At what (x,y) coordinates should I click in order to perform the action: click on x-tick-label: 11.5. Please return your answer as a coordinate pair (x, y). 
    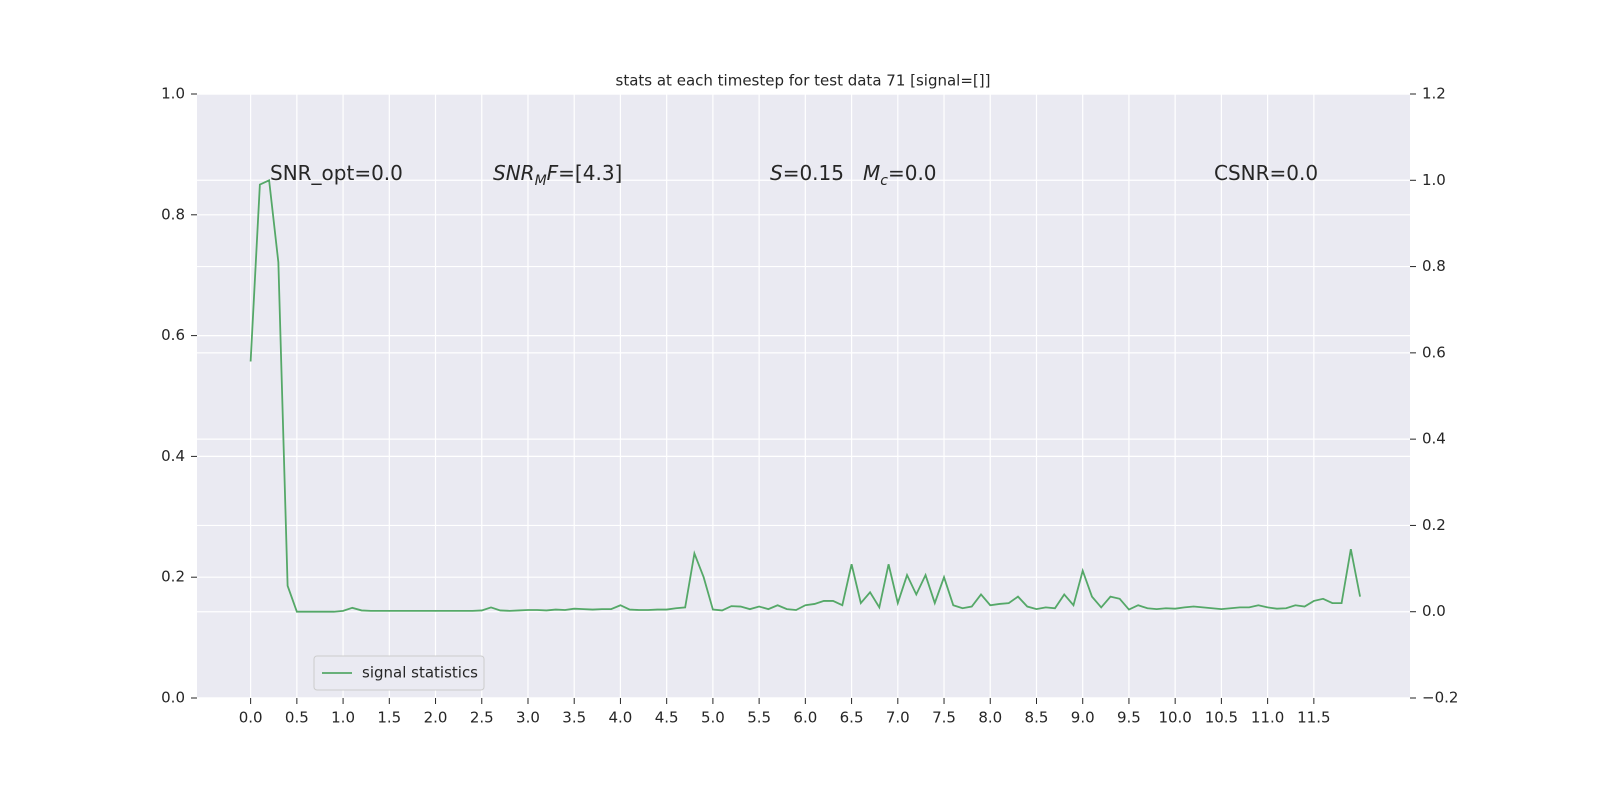
    Looking at the image, I should click on (1313, 718).